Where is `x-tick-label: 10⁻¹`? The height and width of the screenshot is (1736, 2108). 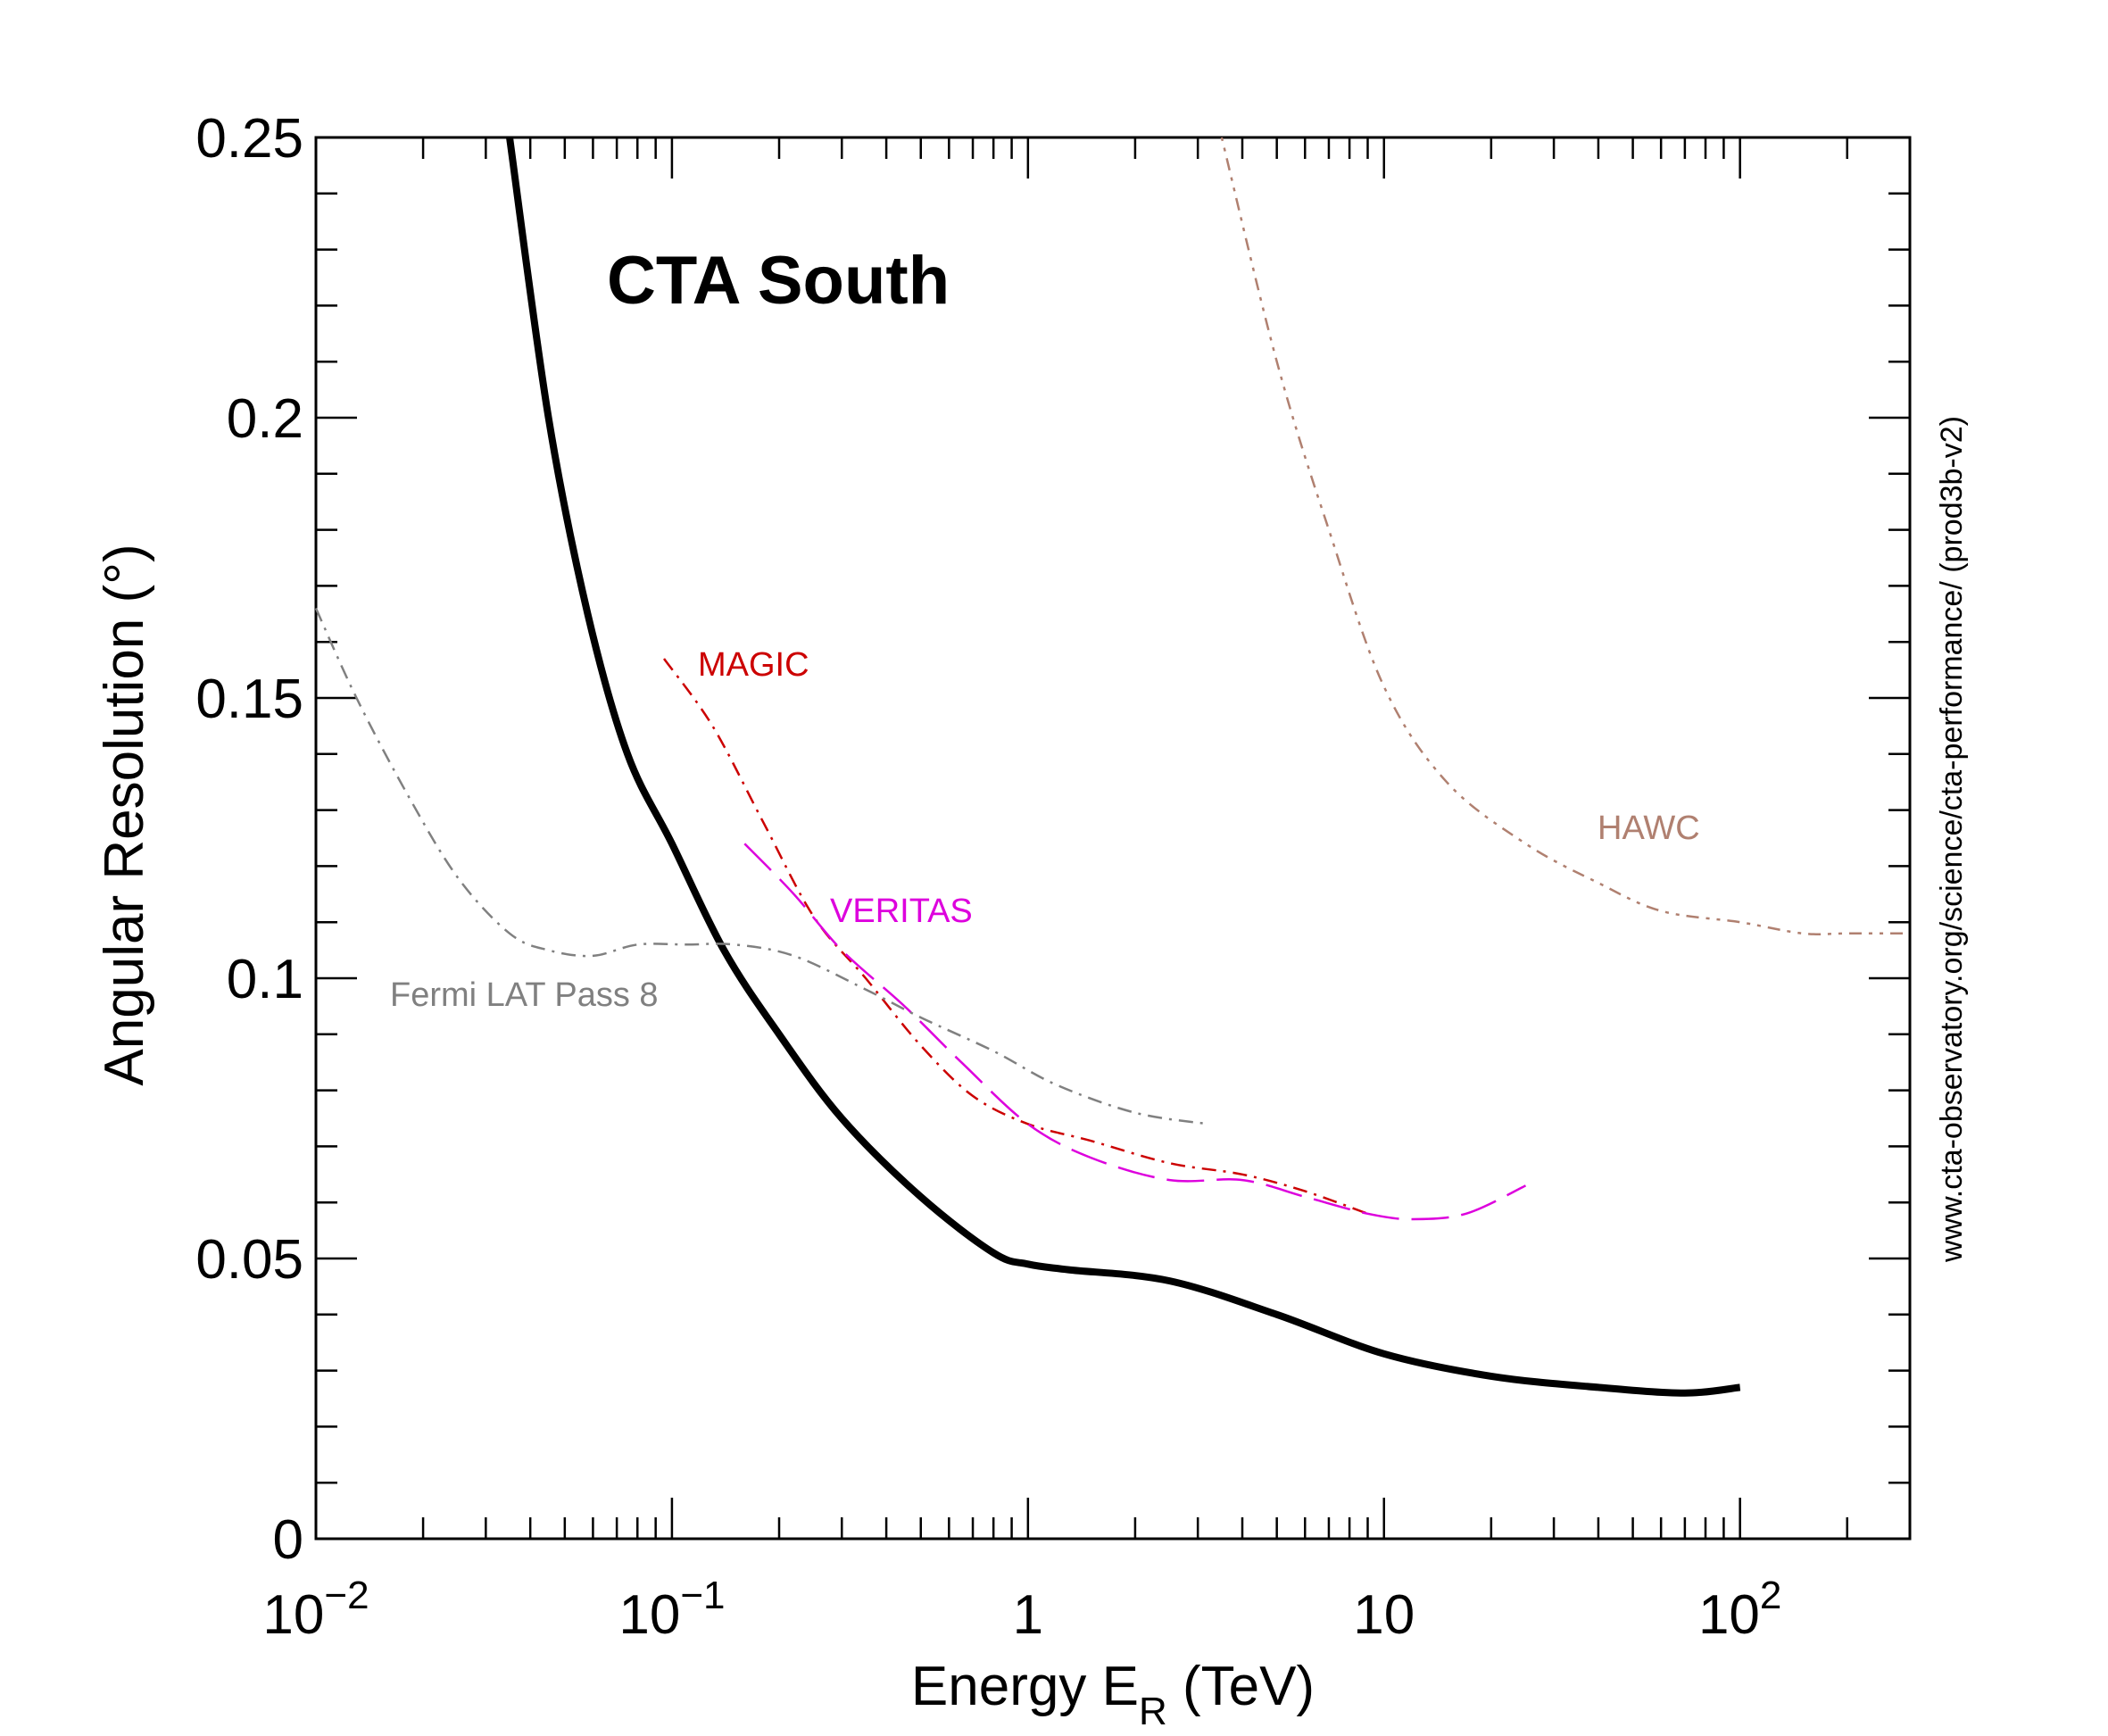 x-tick-label: 10⁻¹ is located at coordinates (671, 1610).